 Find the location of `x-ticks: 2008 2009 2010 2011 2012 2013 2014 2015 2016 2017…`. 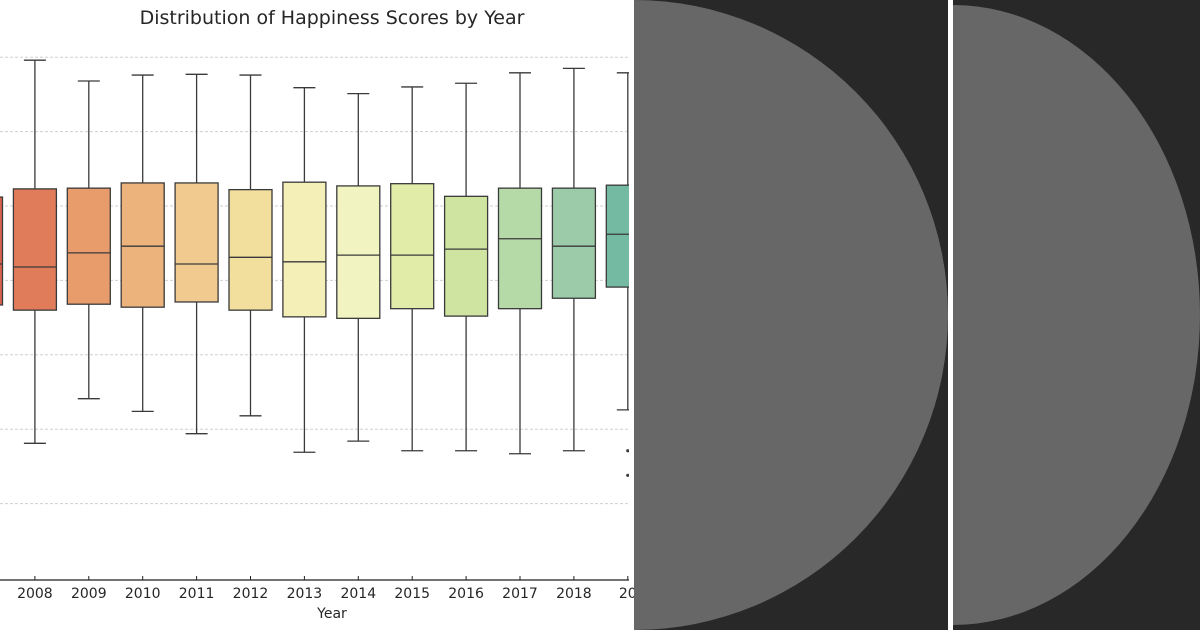

x-ticks: 2008 2009 2010 2011 2012 2013 2014 2015 2016 2017… is located at coordinates (325, 589).